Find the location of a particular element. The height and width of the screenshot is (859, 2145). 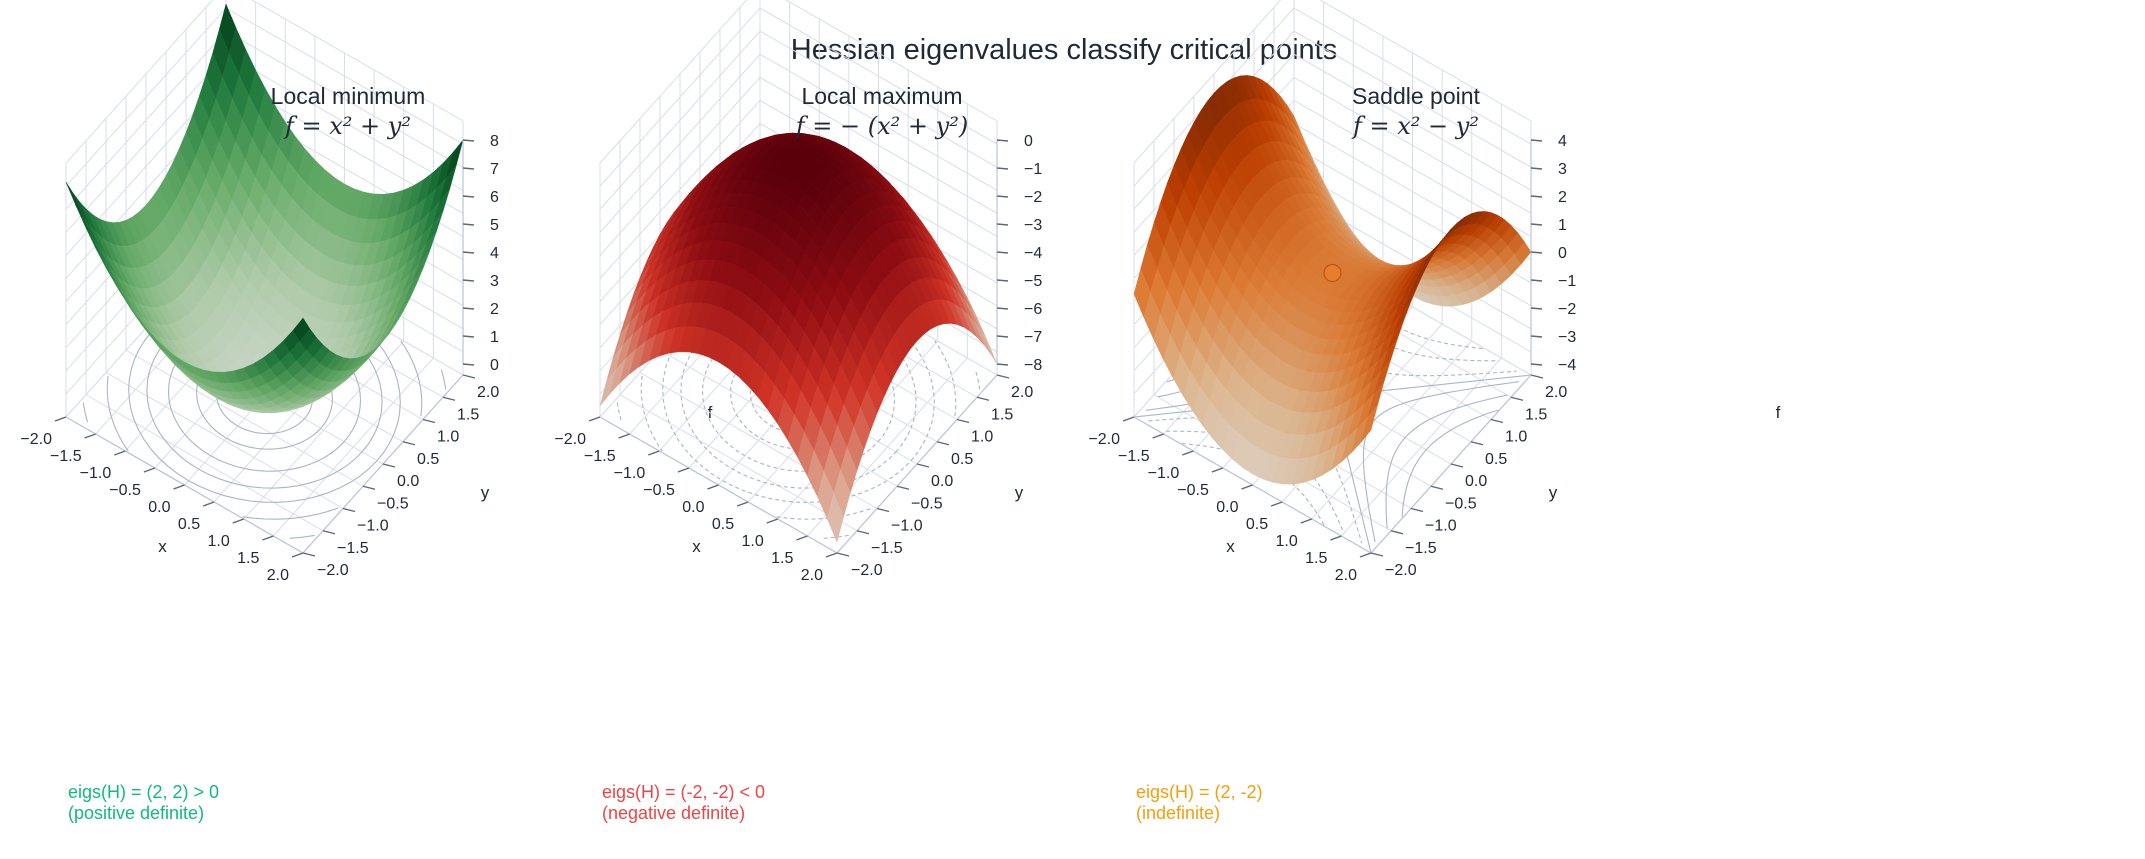

definiteness-annotation: (negative definite) is located at coordinates (673, 813).